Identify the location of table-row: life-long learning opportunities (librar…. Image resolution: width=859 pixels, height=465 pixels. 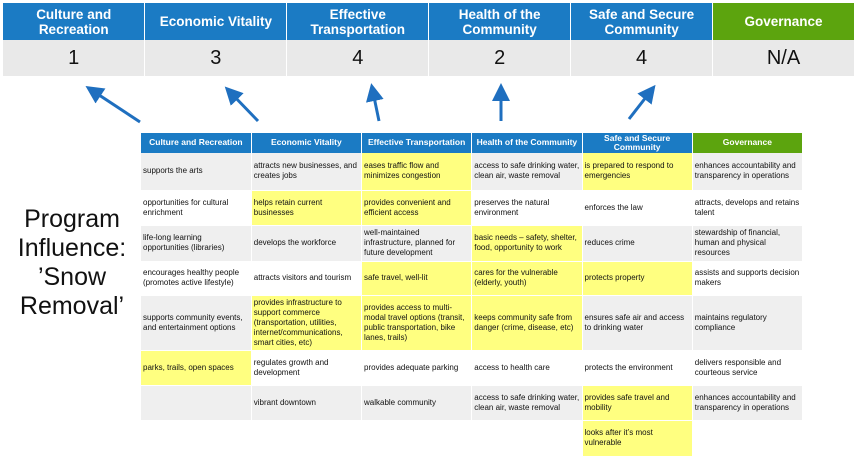
(472, 243).